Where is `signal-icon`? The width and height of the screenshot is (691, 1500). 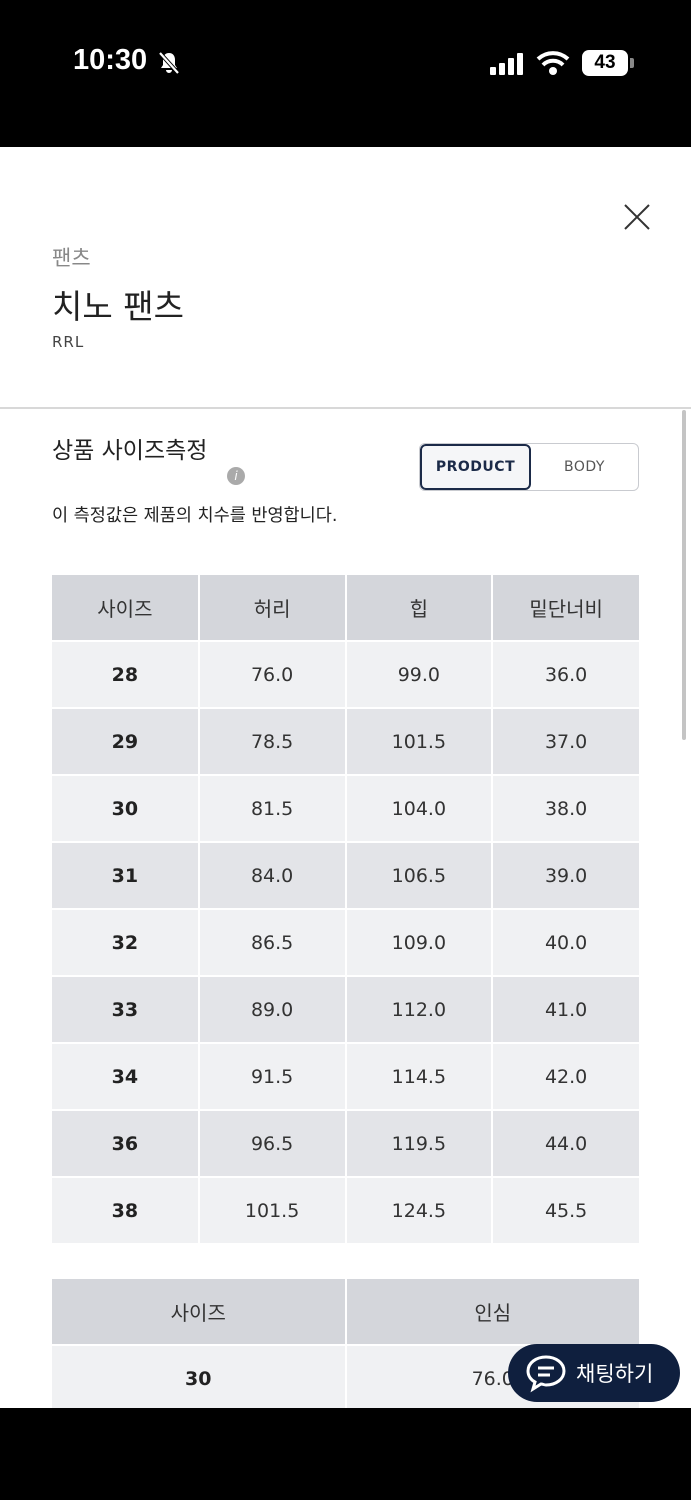 signal-icon is located at coordinates (506, 64).